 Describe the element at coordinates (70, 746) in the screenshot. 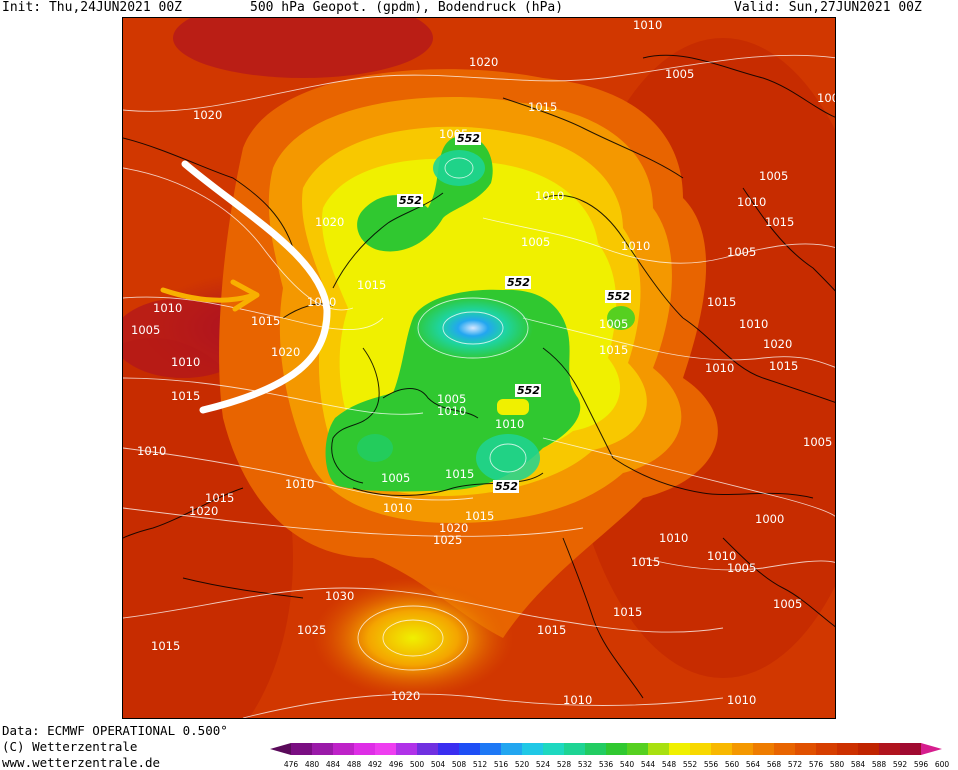

I see `copyright-label: (C) Wetterzentrale` at that location.